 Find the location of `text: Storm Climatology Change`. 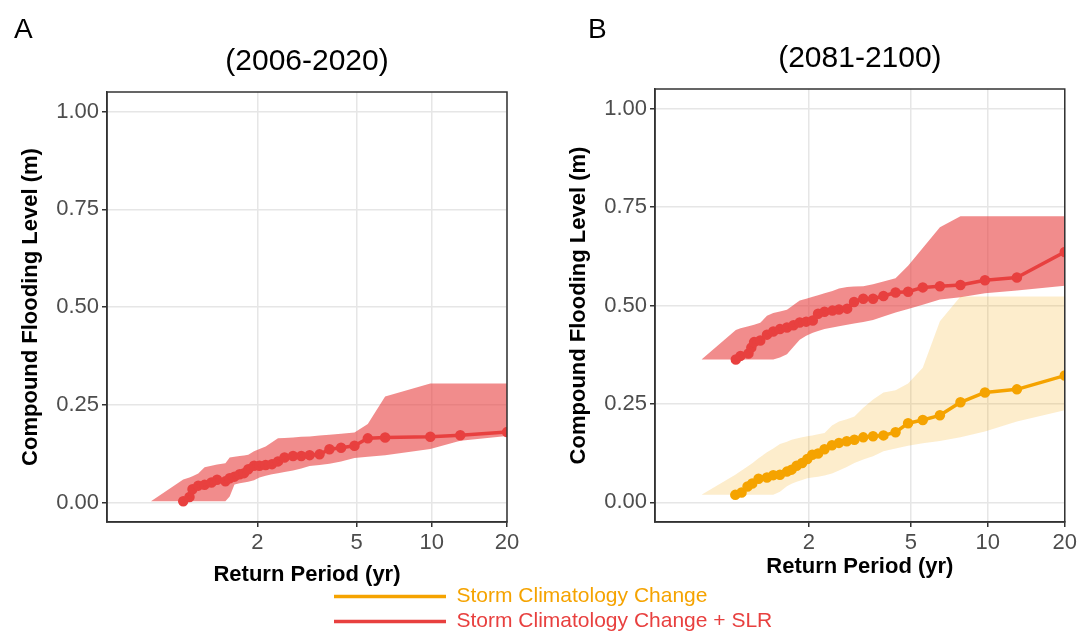

text: Storm Climatology Change is located at coordinates (582, 595).